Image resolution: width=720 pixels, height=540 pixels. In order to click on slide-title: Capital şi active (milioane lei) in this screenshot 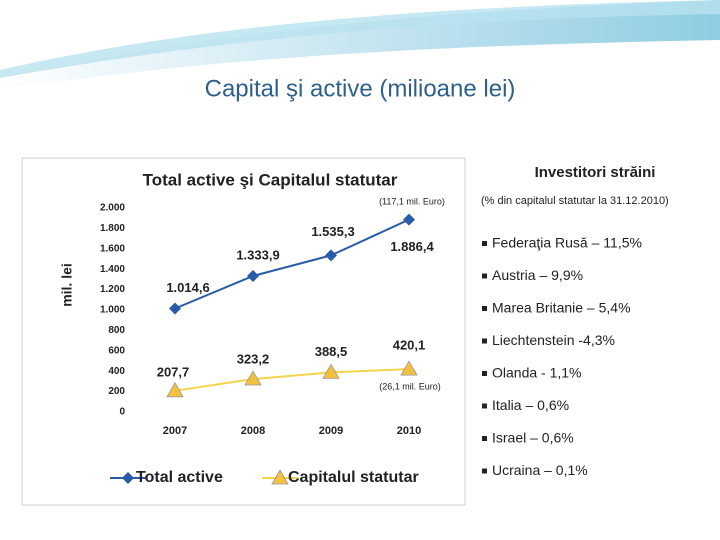, I will do `click(360, 88)`.